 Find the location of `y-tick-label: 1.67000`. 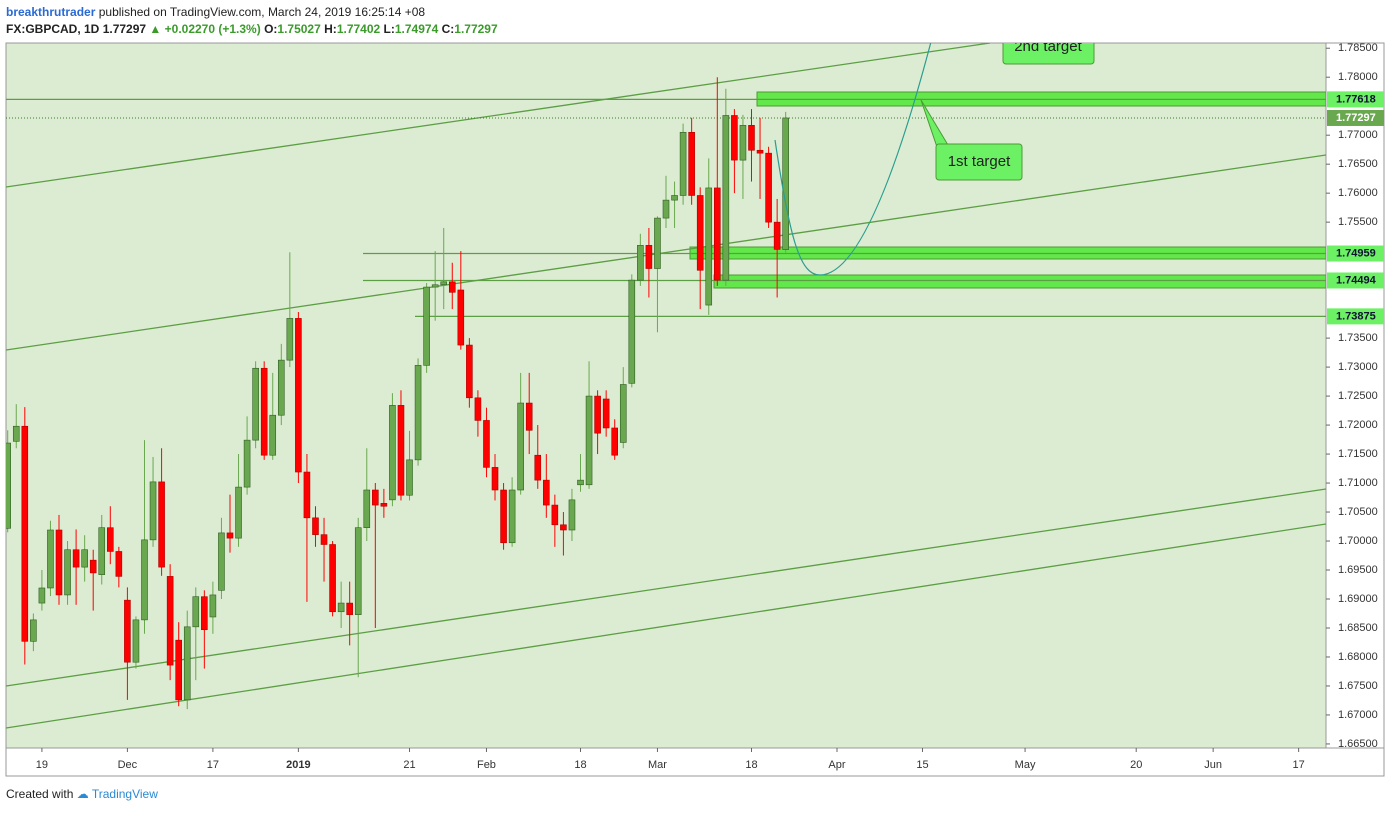

y-tick-label: 1.67000 is located at coordinates (1358, 715).